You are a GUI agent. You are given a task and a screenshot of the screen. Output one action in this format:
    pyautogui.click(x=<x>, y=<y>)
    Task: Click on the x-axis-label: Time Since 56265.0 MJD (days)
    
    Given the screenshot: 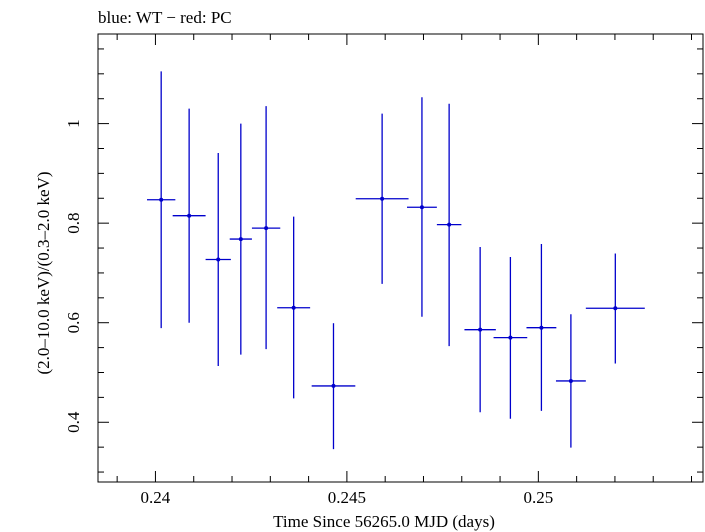 What is the action you would take?
    pyautogui.click(x=384, y=521)
    